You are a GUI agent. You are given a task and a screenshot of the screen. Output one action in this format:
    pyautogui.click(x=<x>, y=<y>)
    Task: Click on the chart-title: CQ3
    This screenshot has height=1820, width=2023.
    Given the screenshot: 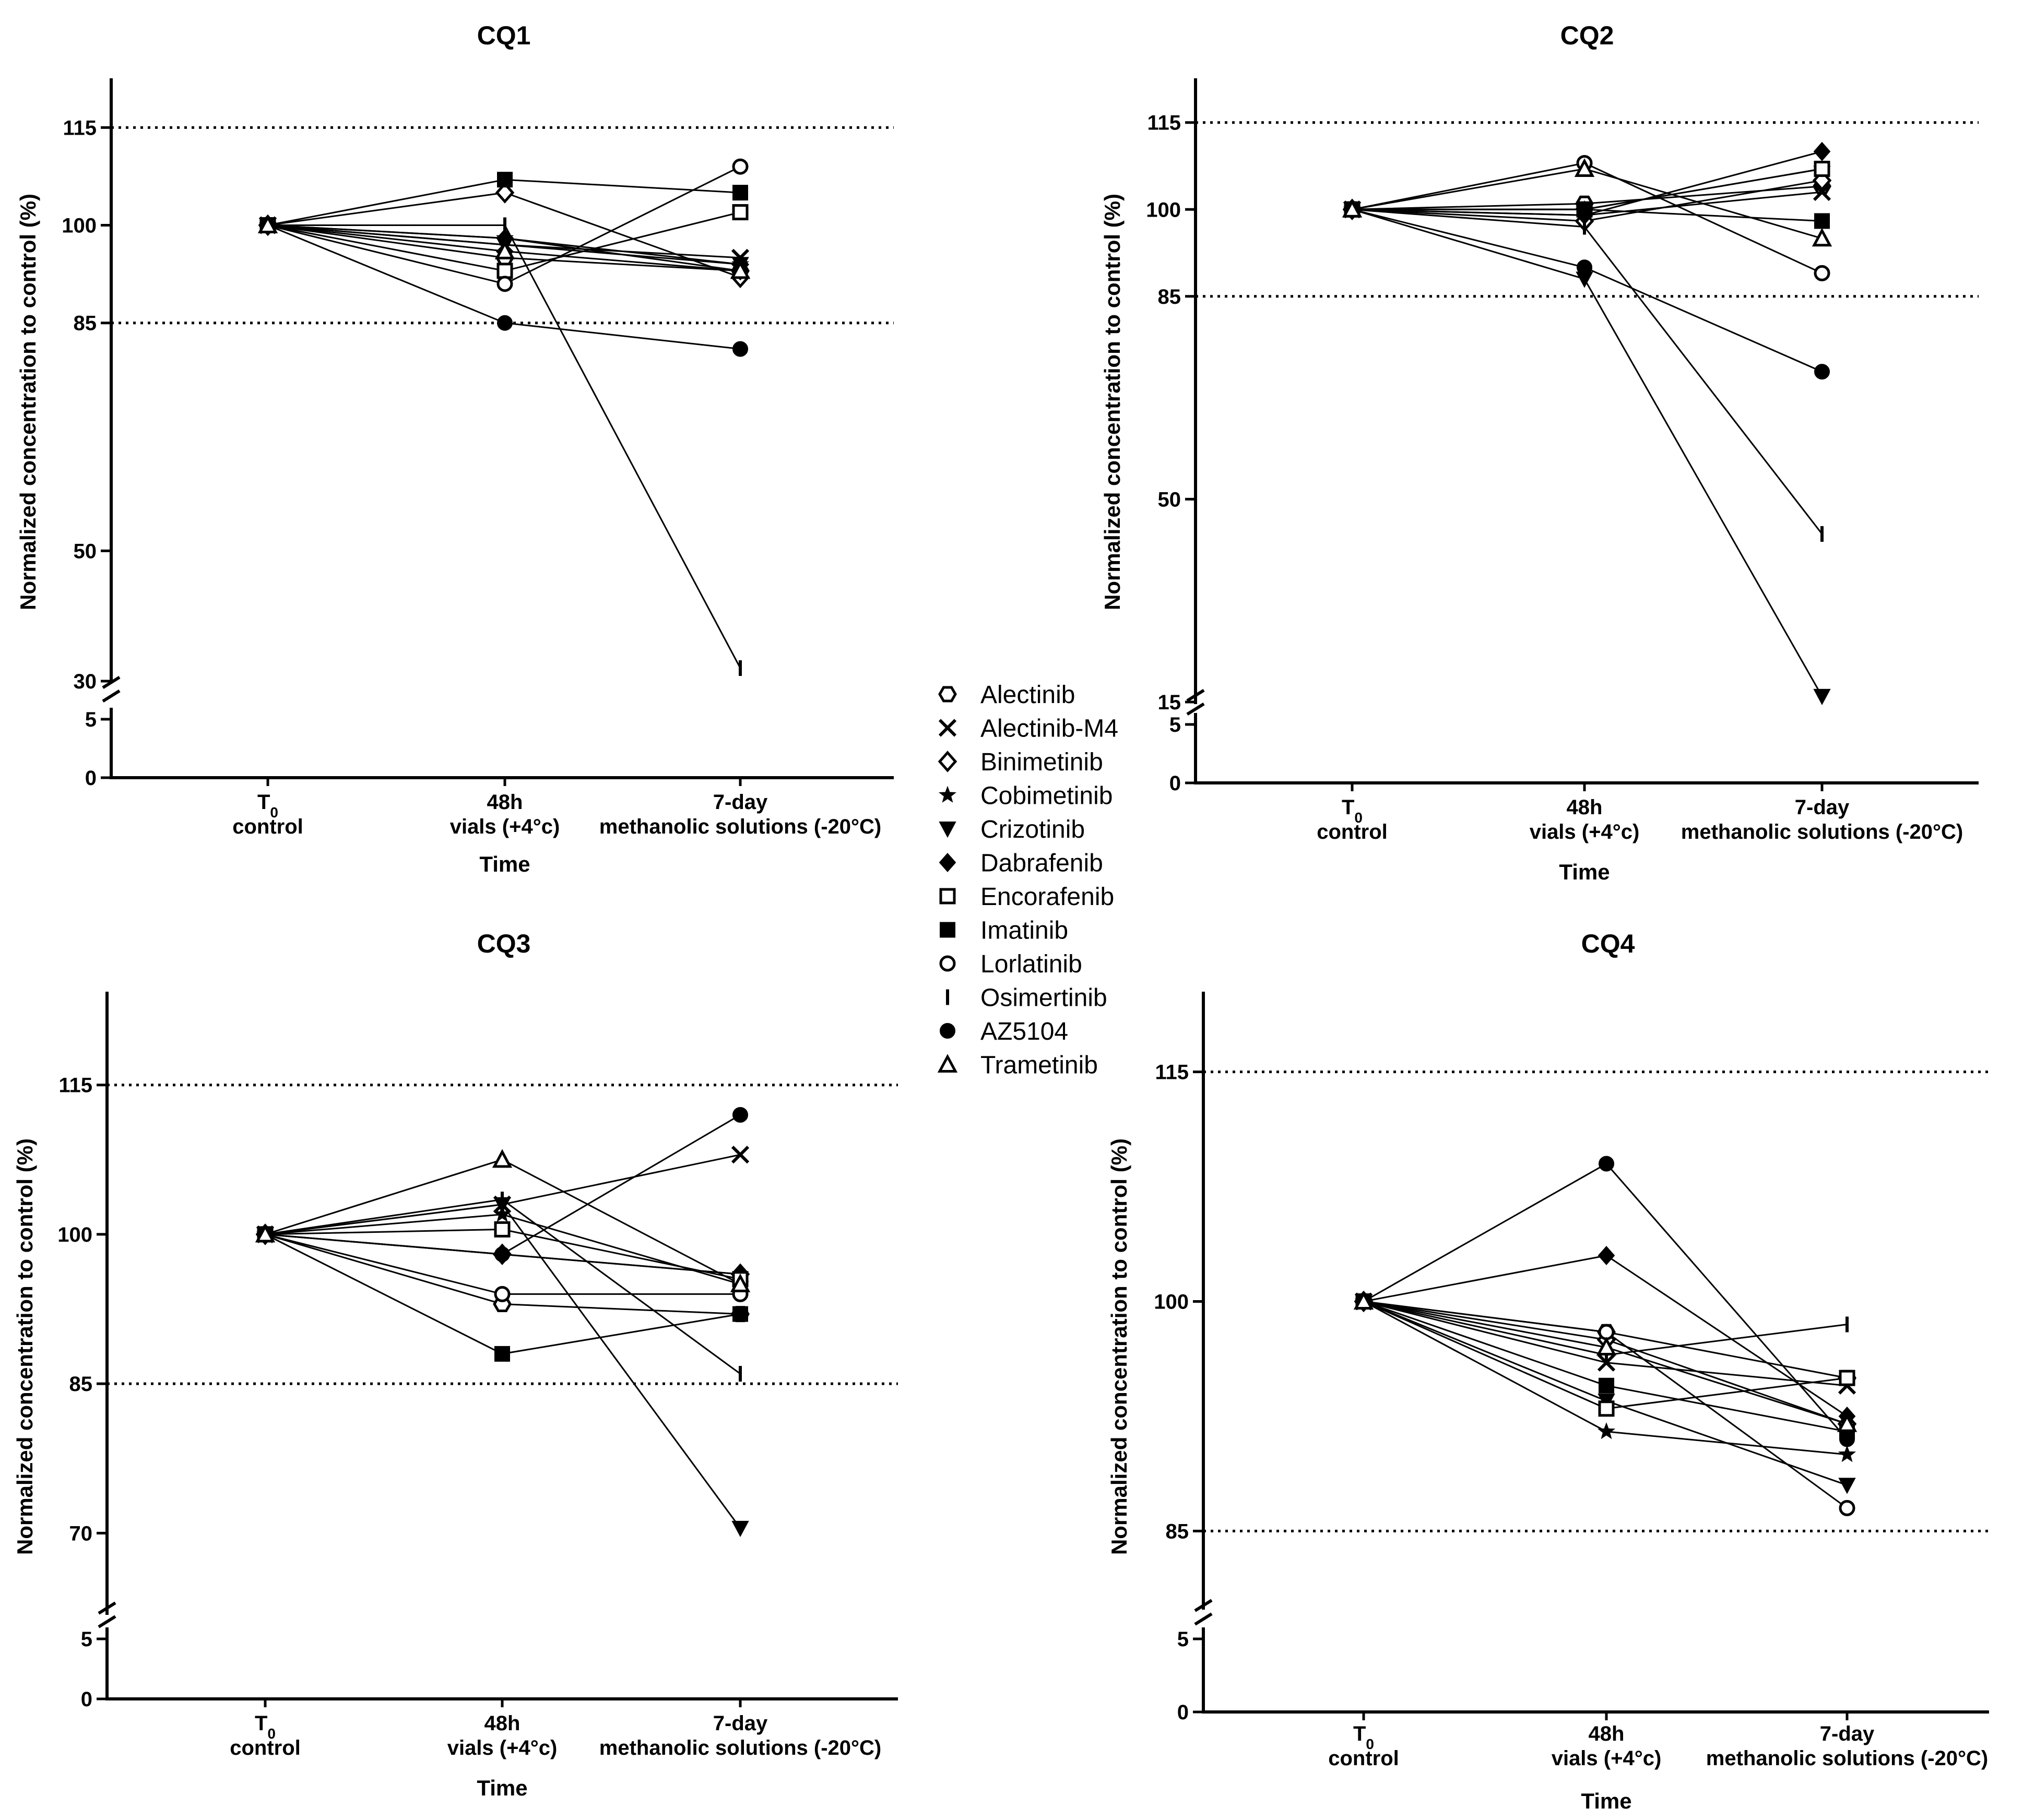 What is the action you would take?
    pyautogui.click(x=504, y=943)
    